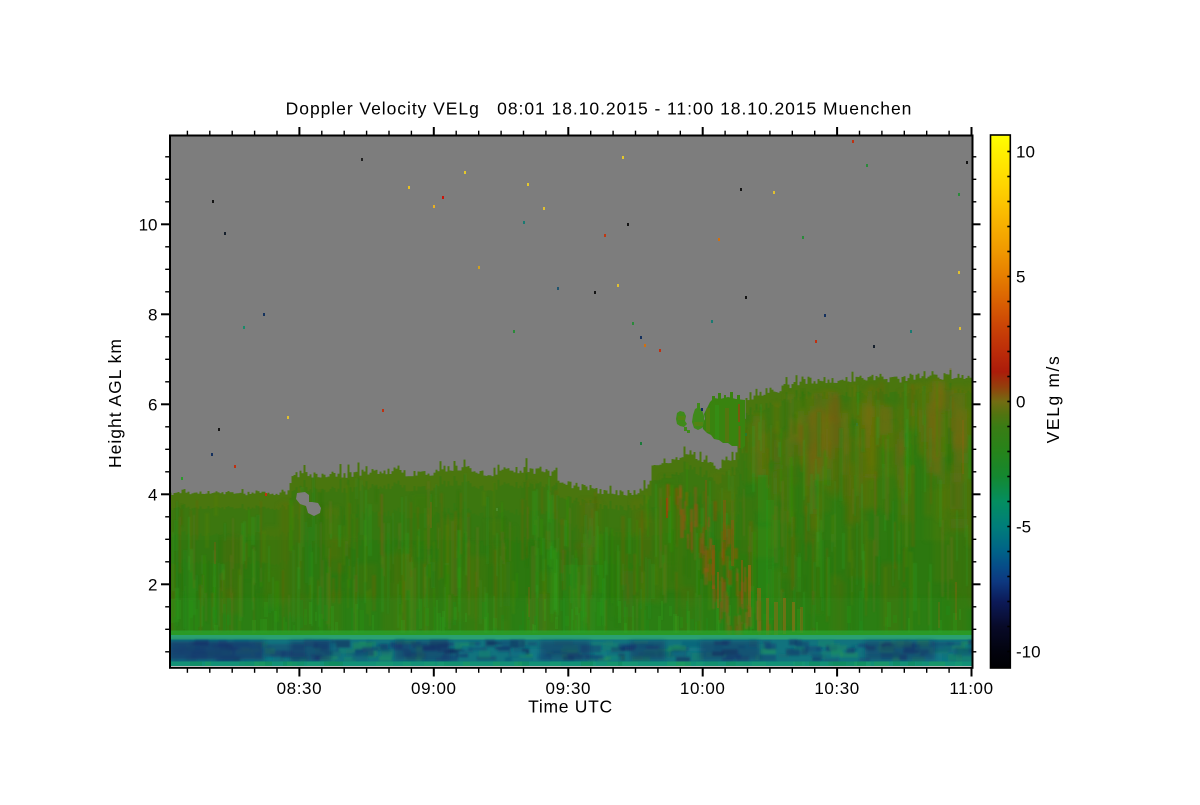 This screenshot has height=805, width=1200. I want to click on svg-text: 6, so click(152, 405).